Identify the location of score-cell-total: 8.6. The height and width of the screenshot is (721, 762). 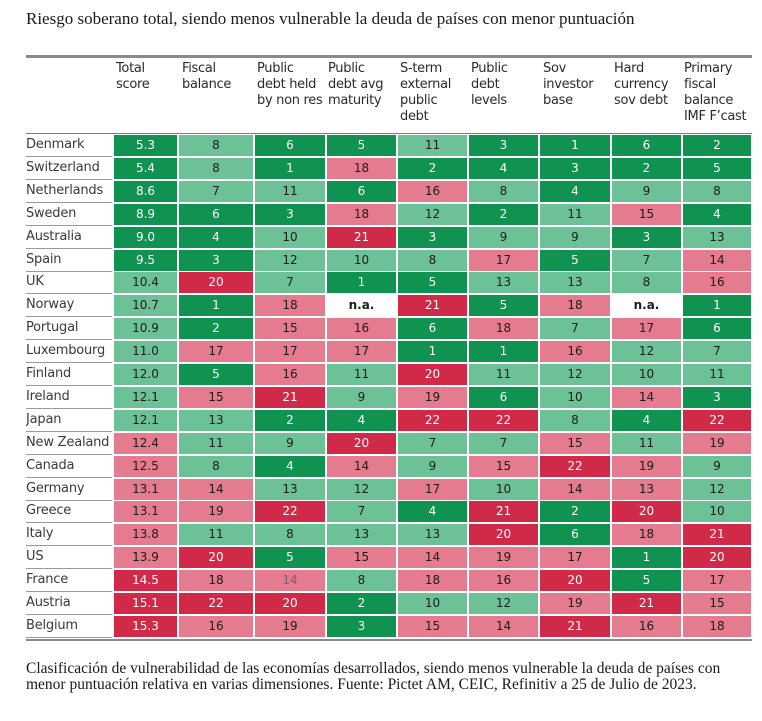
(145, 191).